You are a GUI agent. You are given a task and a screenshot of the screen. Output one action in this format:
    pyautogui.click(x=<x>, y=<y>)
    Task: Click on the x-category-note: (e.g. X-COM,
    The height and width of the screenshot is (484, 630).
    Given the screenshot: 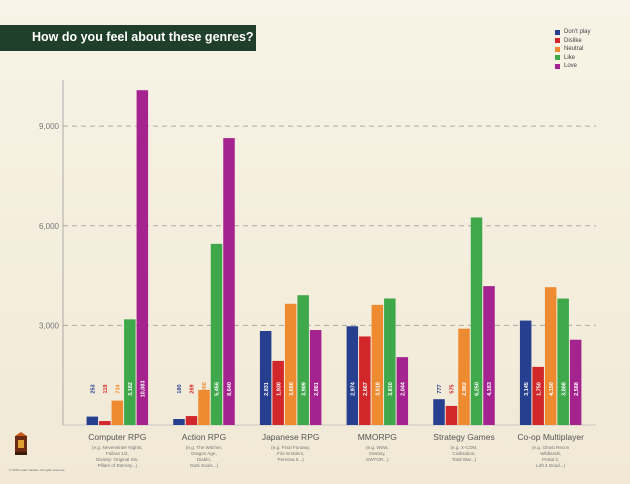 What is the action you would take?
    pyautogui.click(x=463, y=447)
    